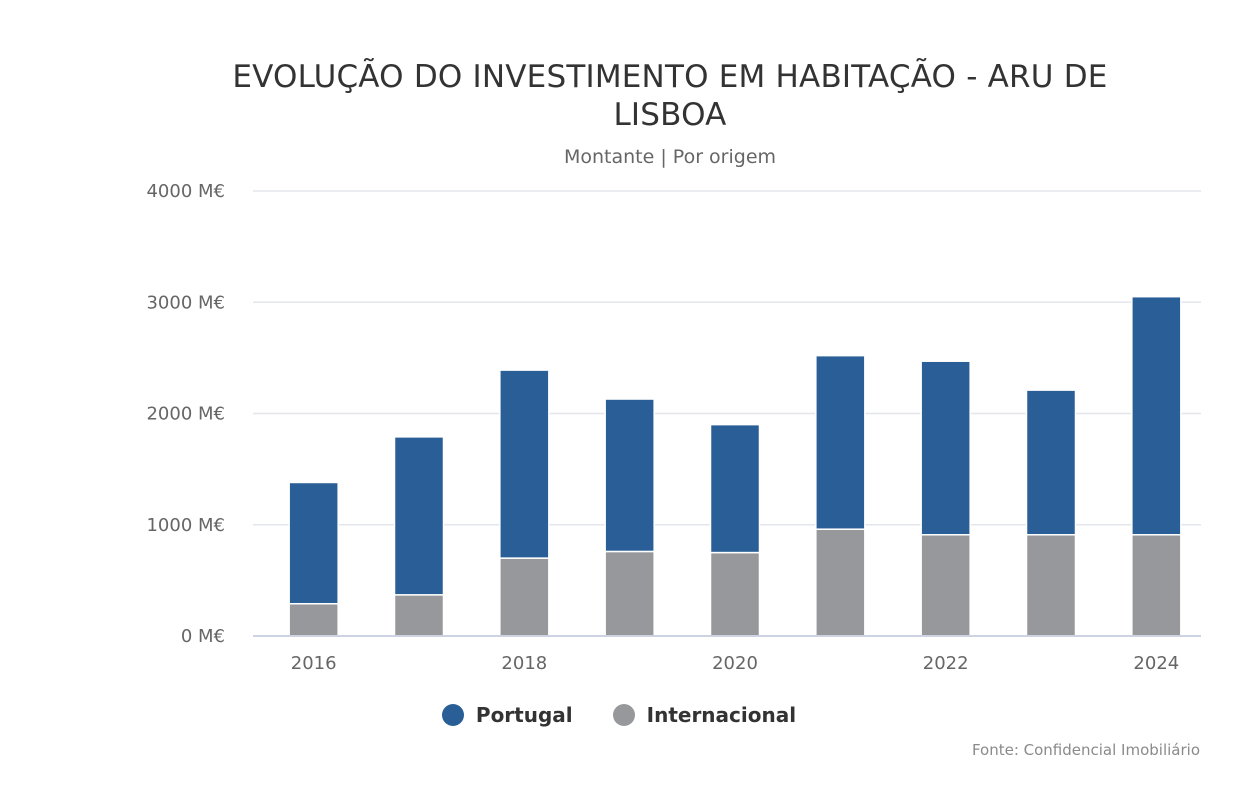 The height and width of the screenshot is (790, 1238). I want to click on bar-portugal-2022, so click(945, 448).